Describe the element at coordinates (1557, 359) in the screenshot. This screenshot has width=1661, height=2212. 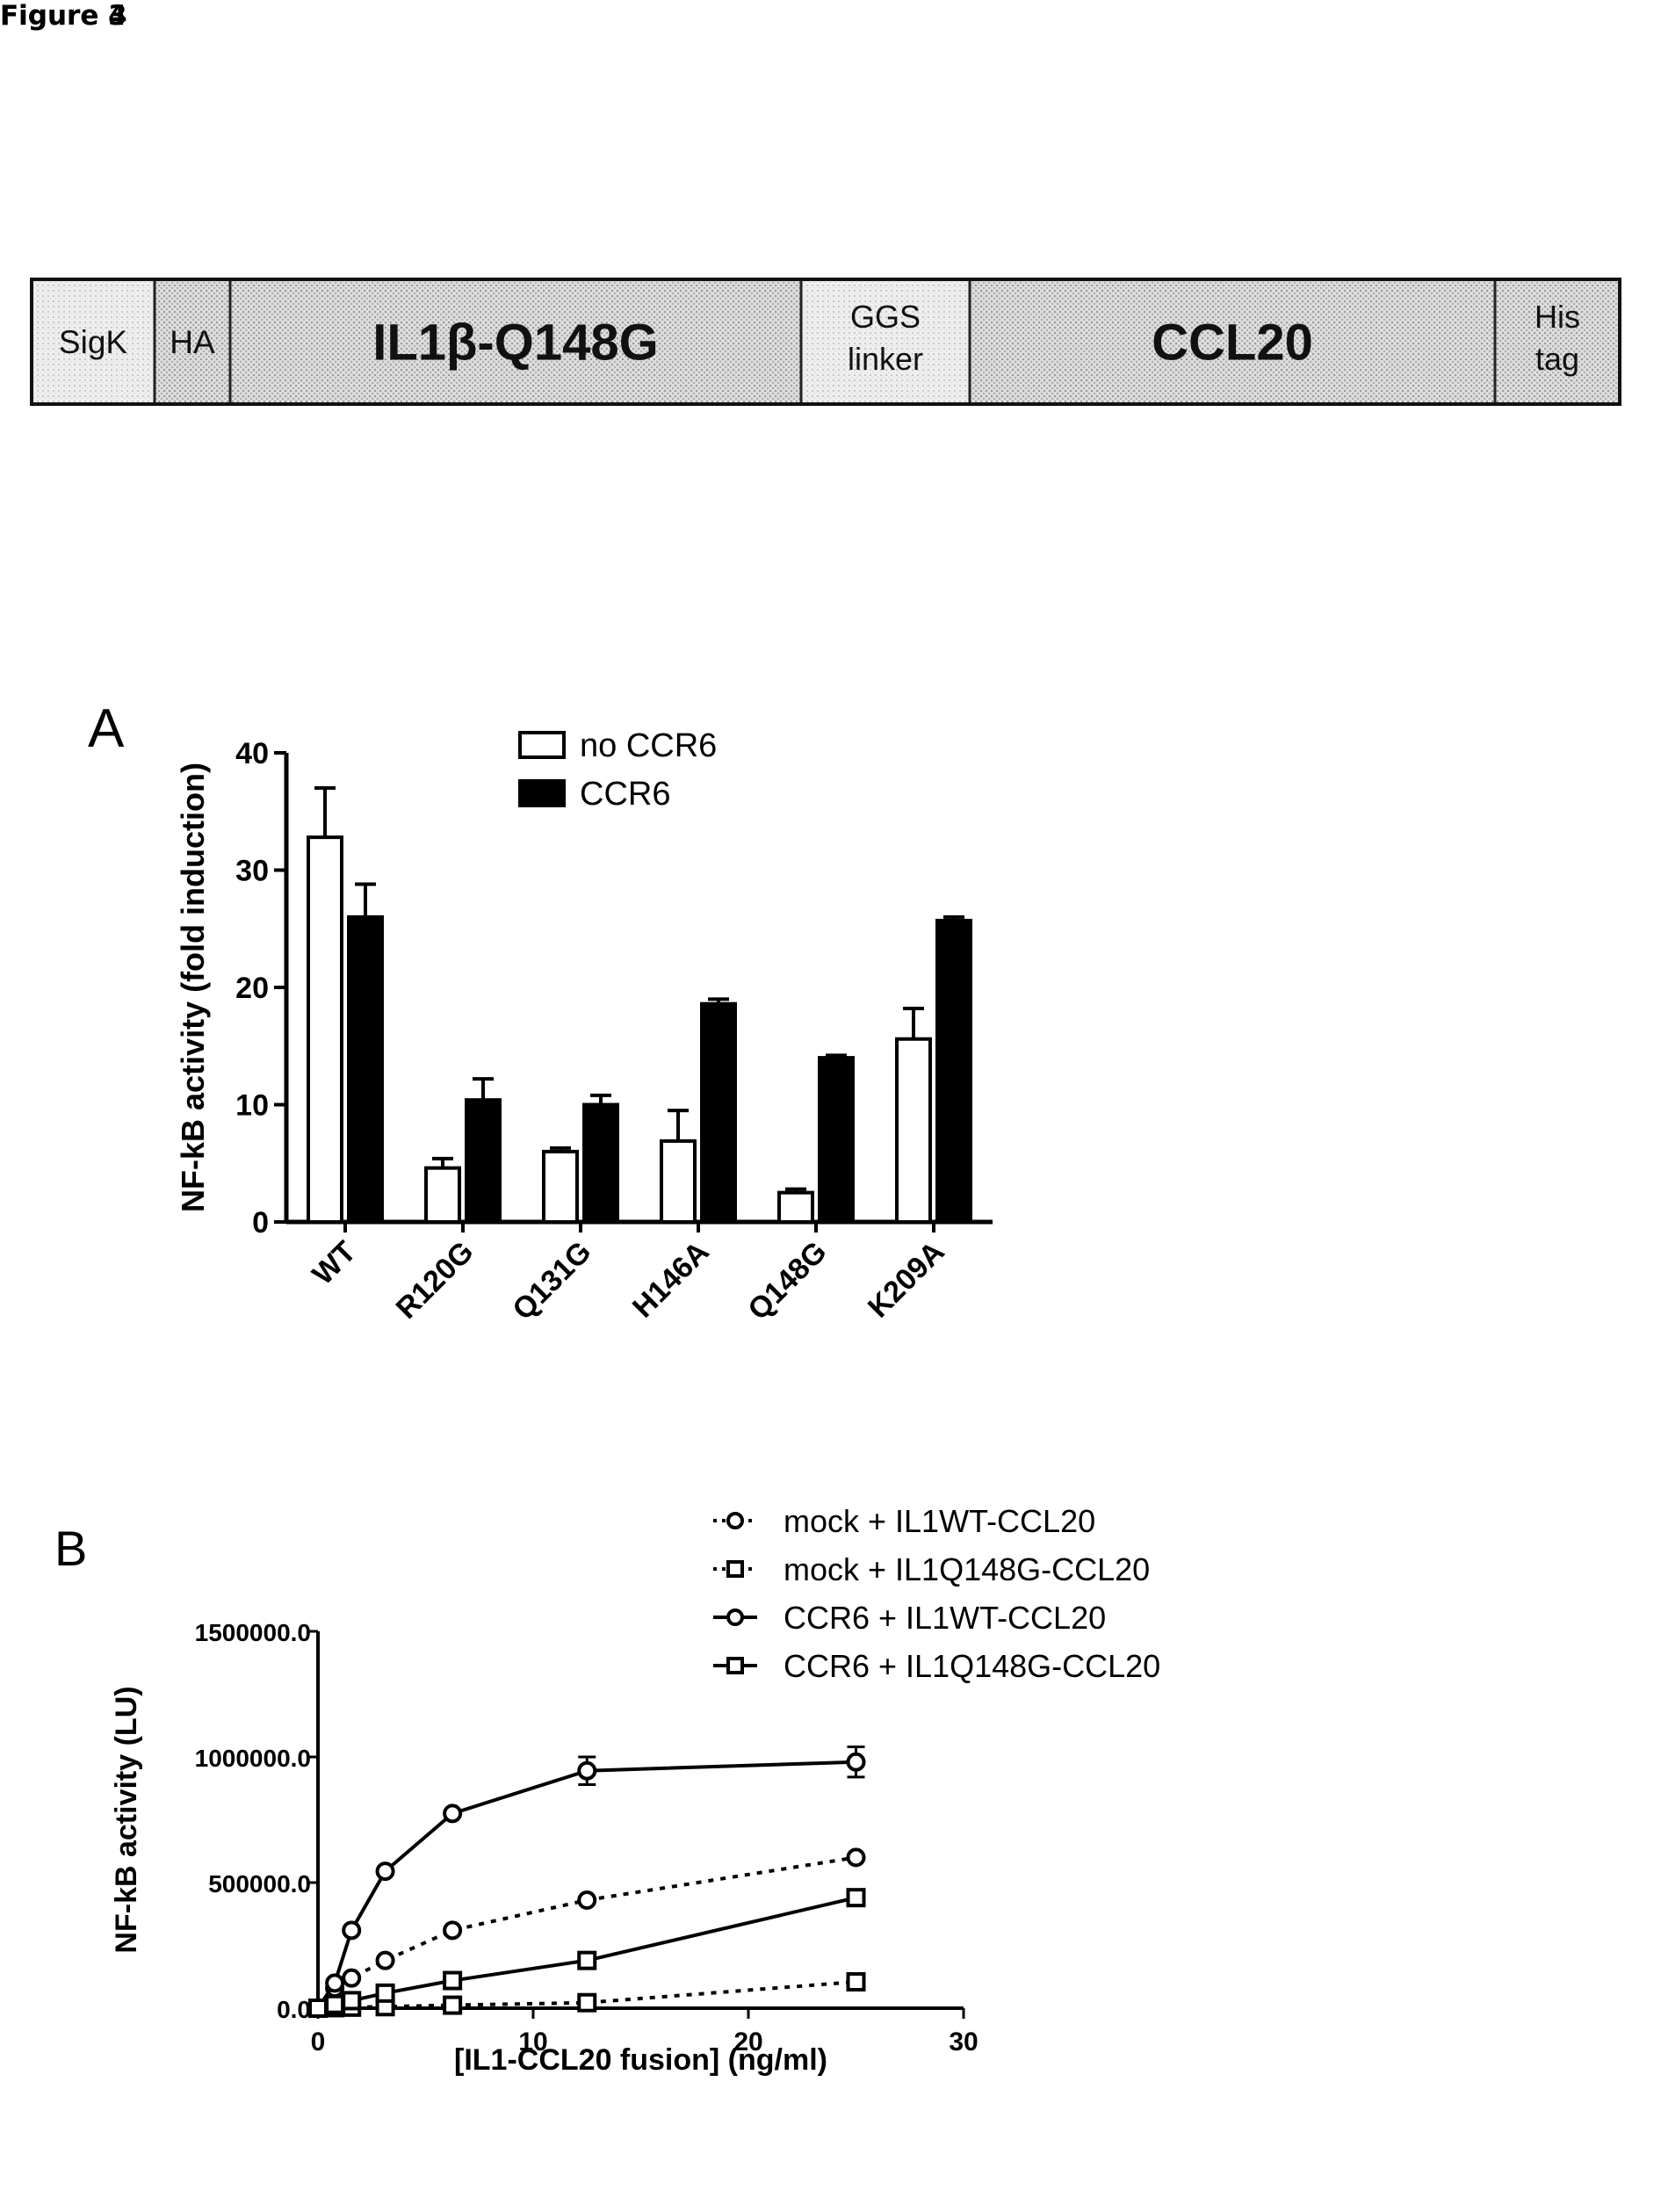
I see `segment-histag-label: tag` at that location.